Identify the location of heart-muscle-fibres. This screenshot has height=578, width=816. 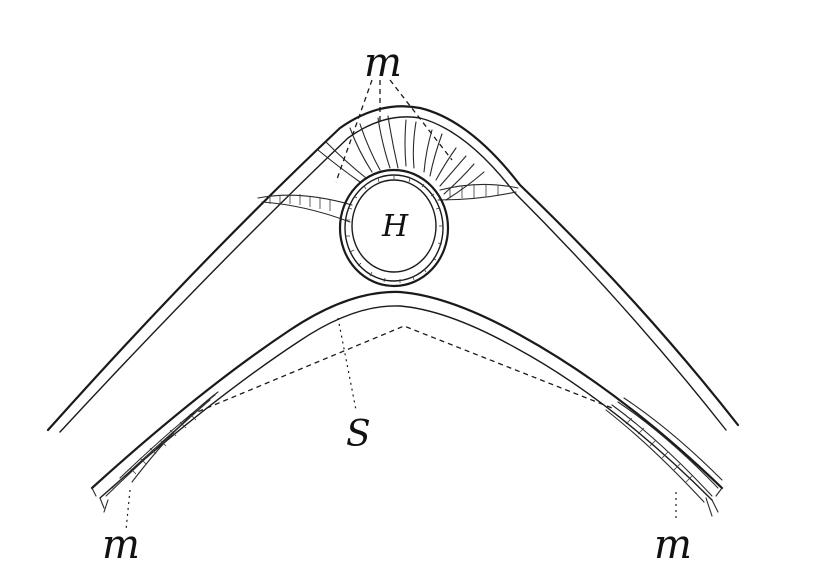
(388, 169).